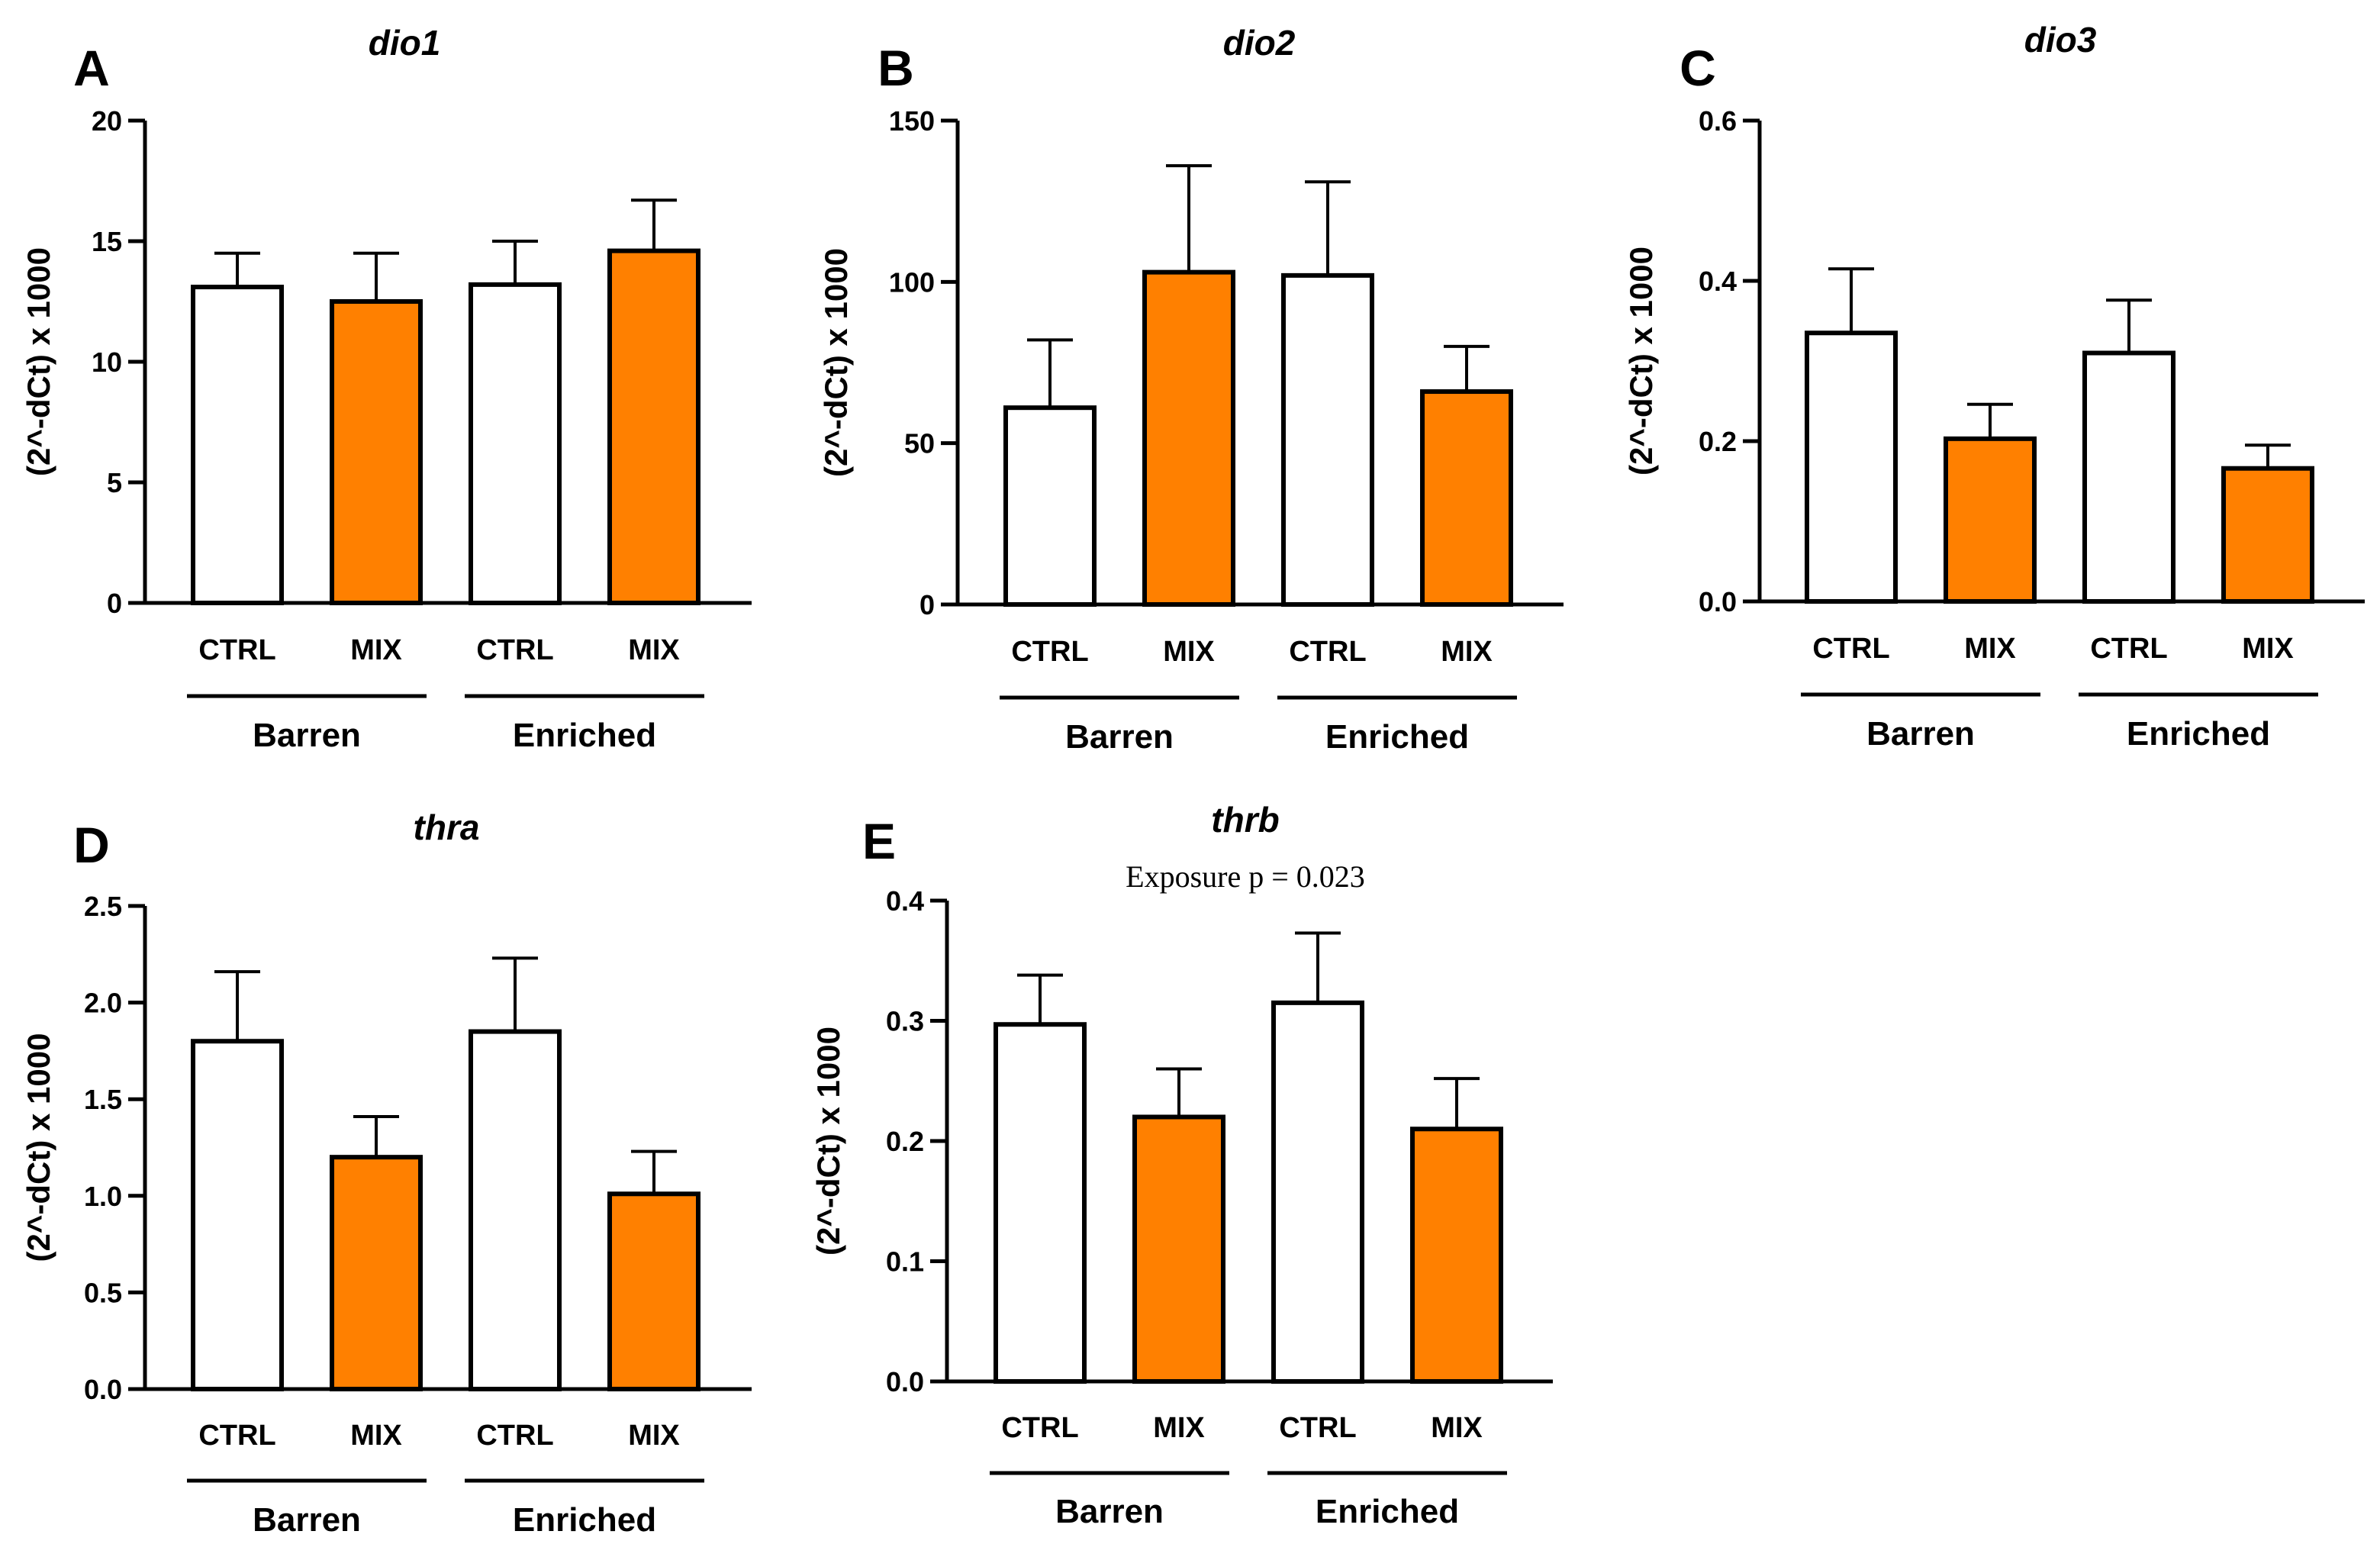 This screenshot has width=2380, height=1544. Describe the element at coordinates (107, 362) in the screenshot. I see `y-tick-label: 10` at that location.